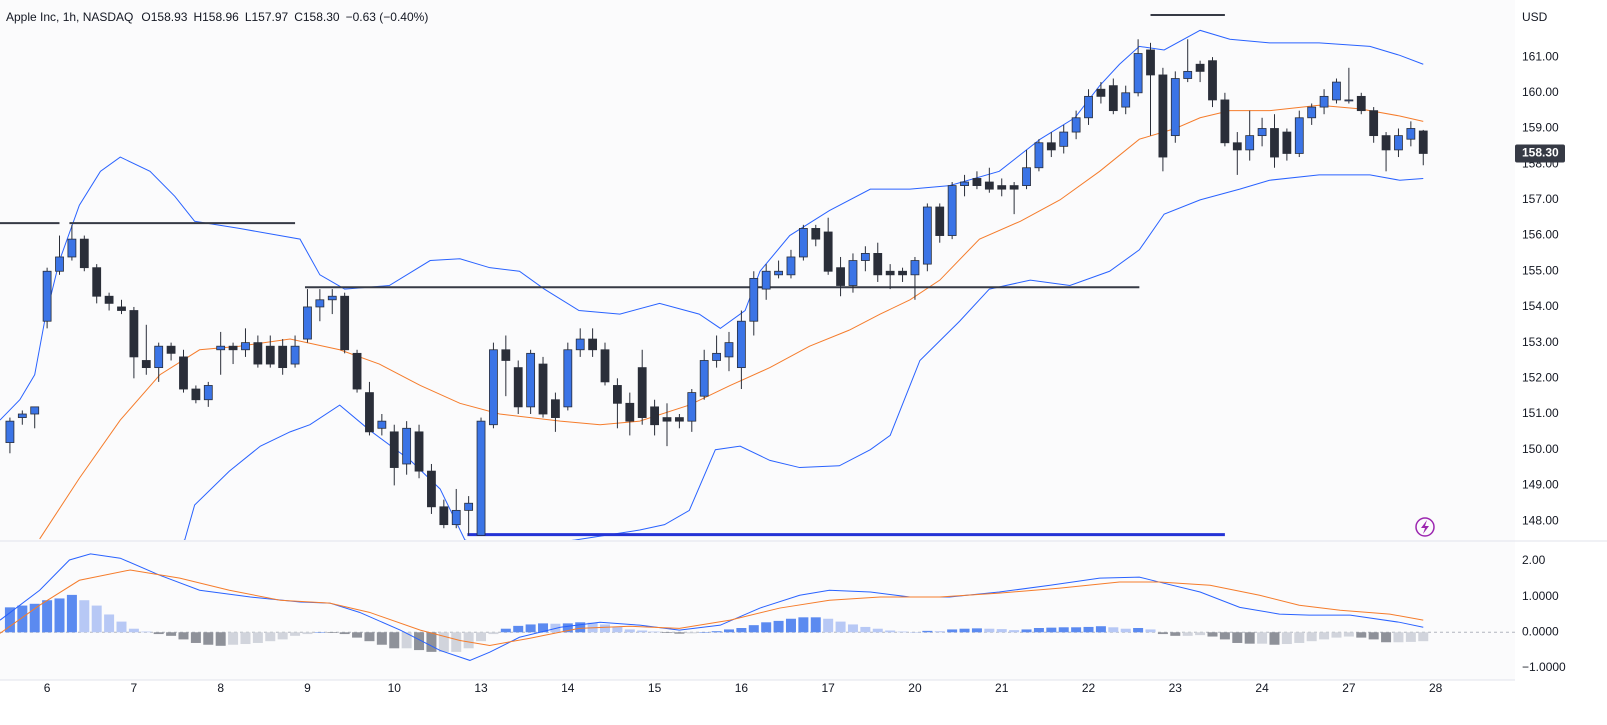 This screenshot has width=1607, height=725. Describe the element at coordinates (1540, 377) in the screenshot. I see `y-tick-label: 152.00` at that location.